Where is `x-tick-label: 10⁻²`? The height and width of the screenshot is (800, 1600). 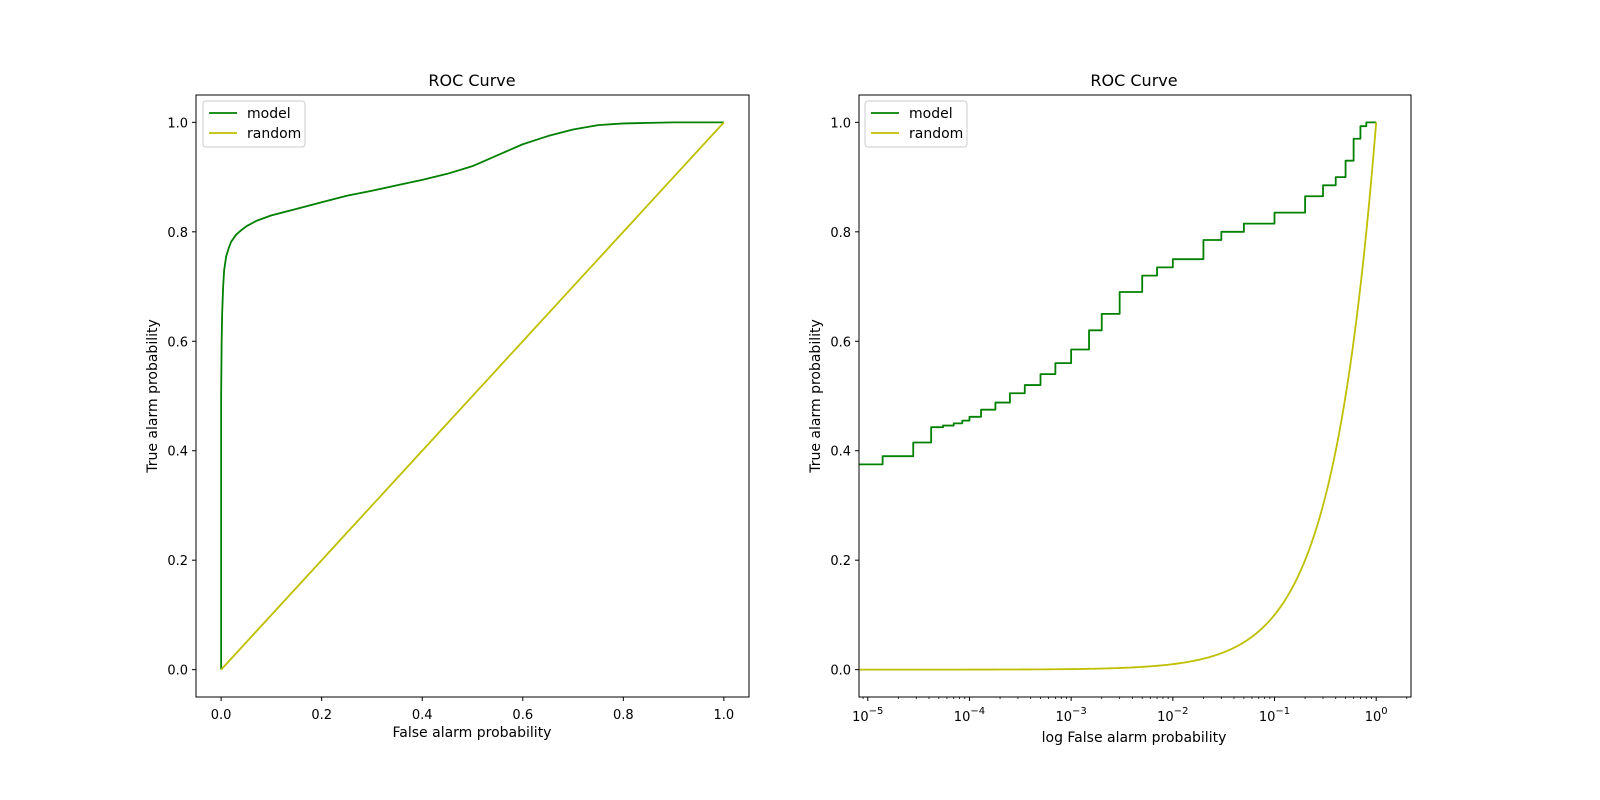 x-tick-label: 10⁻² is located at coordinates (1172, 715).